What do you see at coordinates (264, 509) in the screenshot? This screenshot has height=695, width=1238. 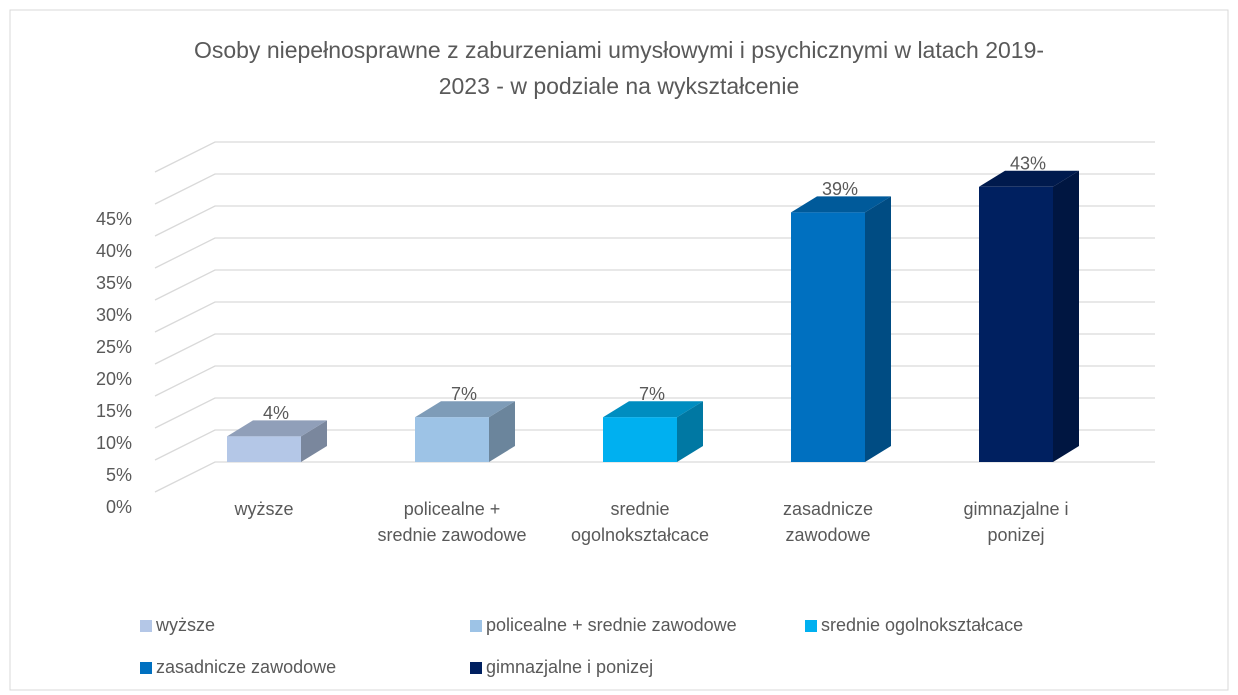 I see `x-tick-label: wyższe` at bounding box center [264, 509].